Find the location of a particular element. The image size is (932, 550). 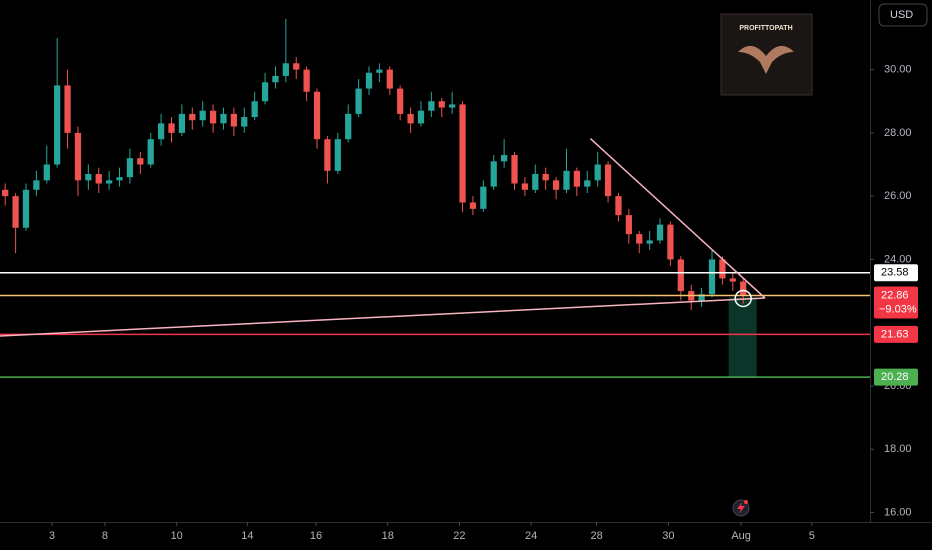

x-tick-label: 3 is located at coordinates (52, 536).